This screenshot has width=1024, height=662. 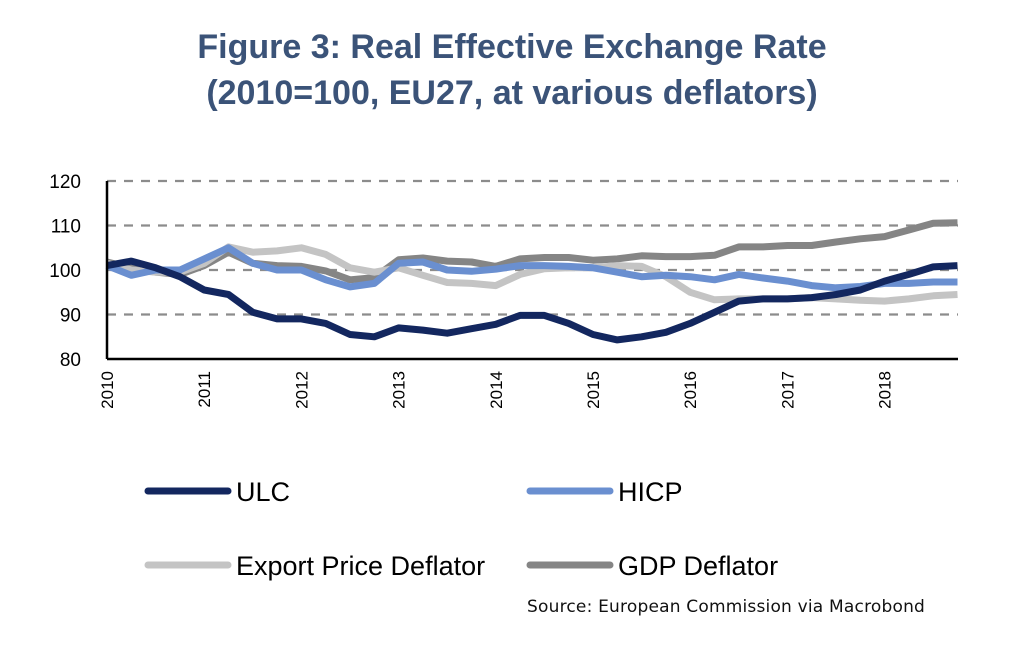 I want to click on x-tick-label: 2015, so click(x=593, y=390).